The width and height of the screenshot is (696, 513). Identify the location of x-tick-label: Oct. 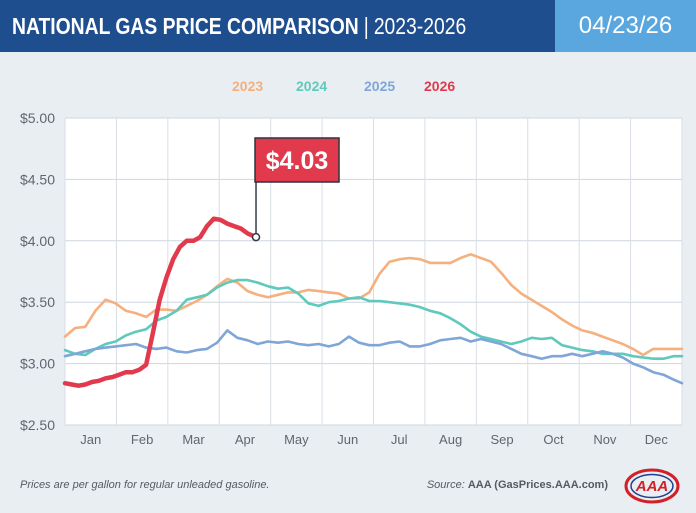
(553, 439).